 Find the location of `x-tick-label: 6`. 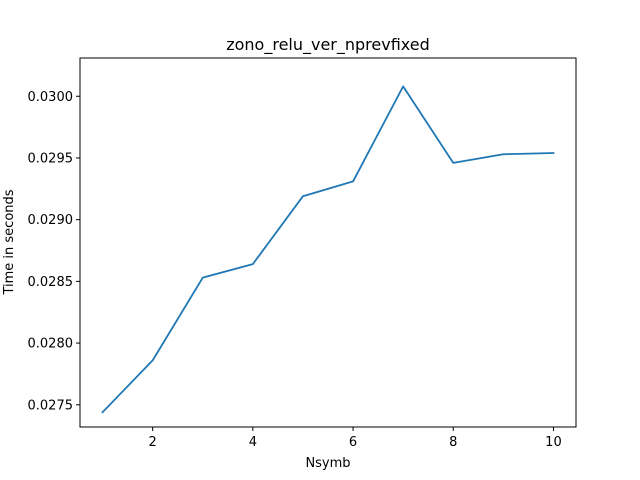

x-tick-label: 6 is located at coordinates (353, 442).